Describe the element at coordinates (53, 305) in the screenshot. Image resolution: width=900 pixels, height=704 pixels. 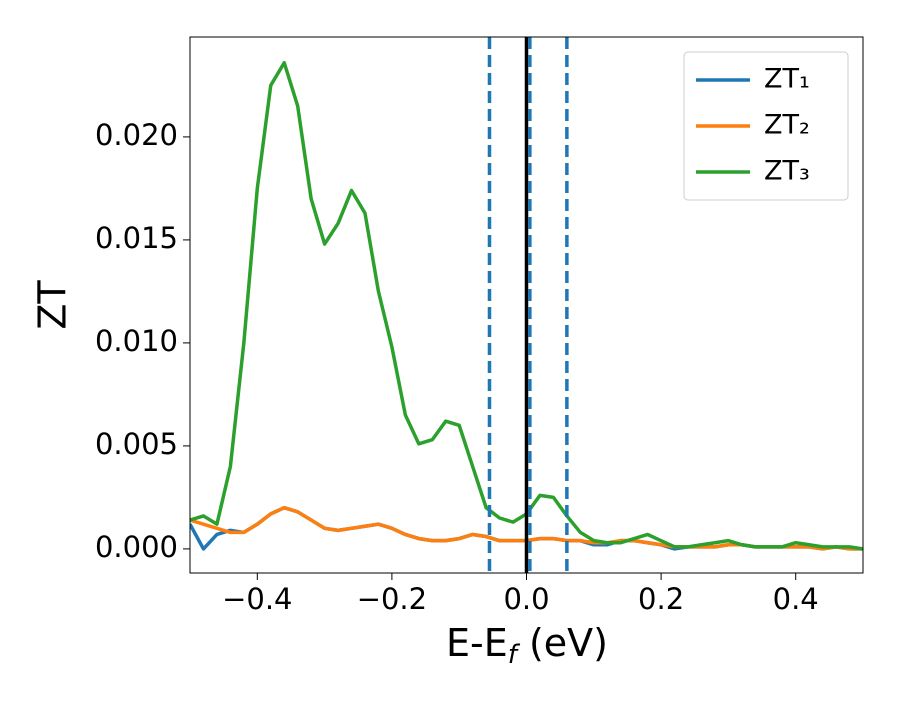
I see `y-axis-label: ZT` at that location.